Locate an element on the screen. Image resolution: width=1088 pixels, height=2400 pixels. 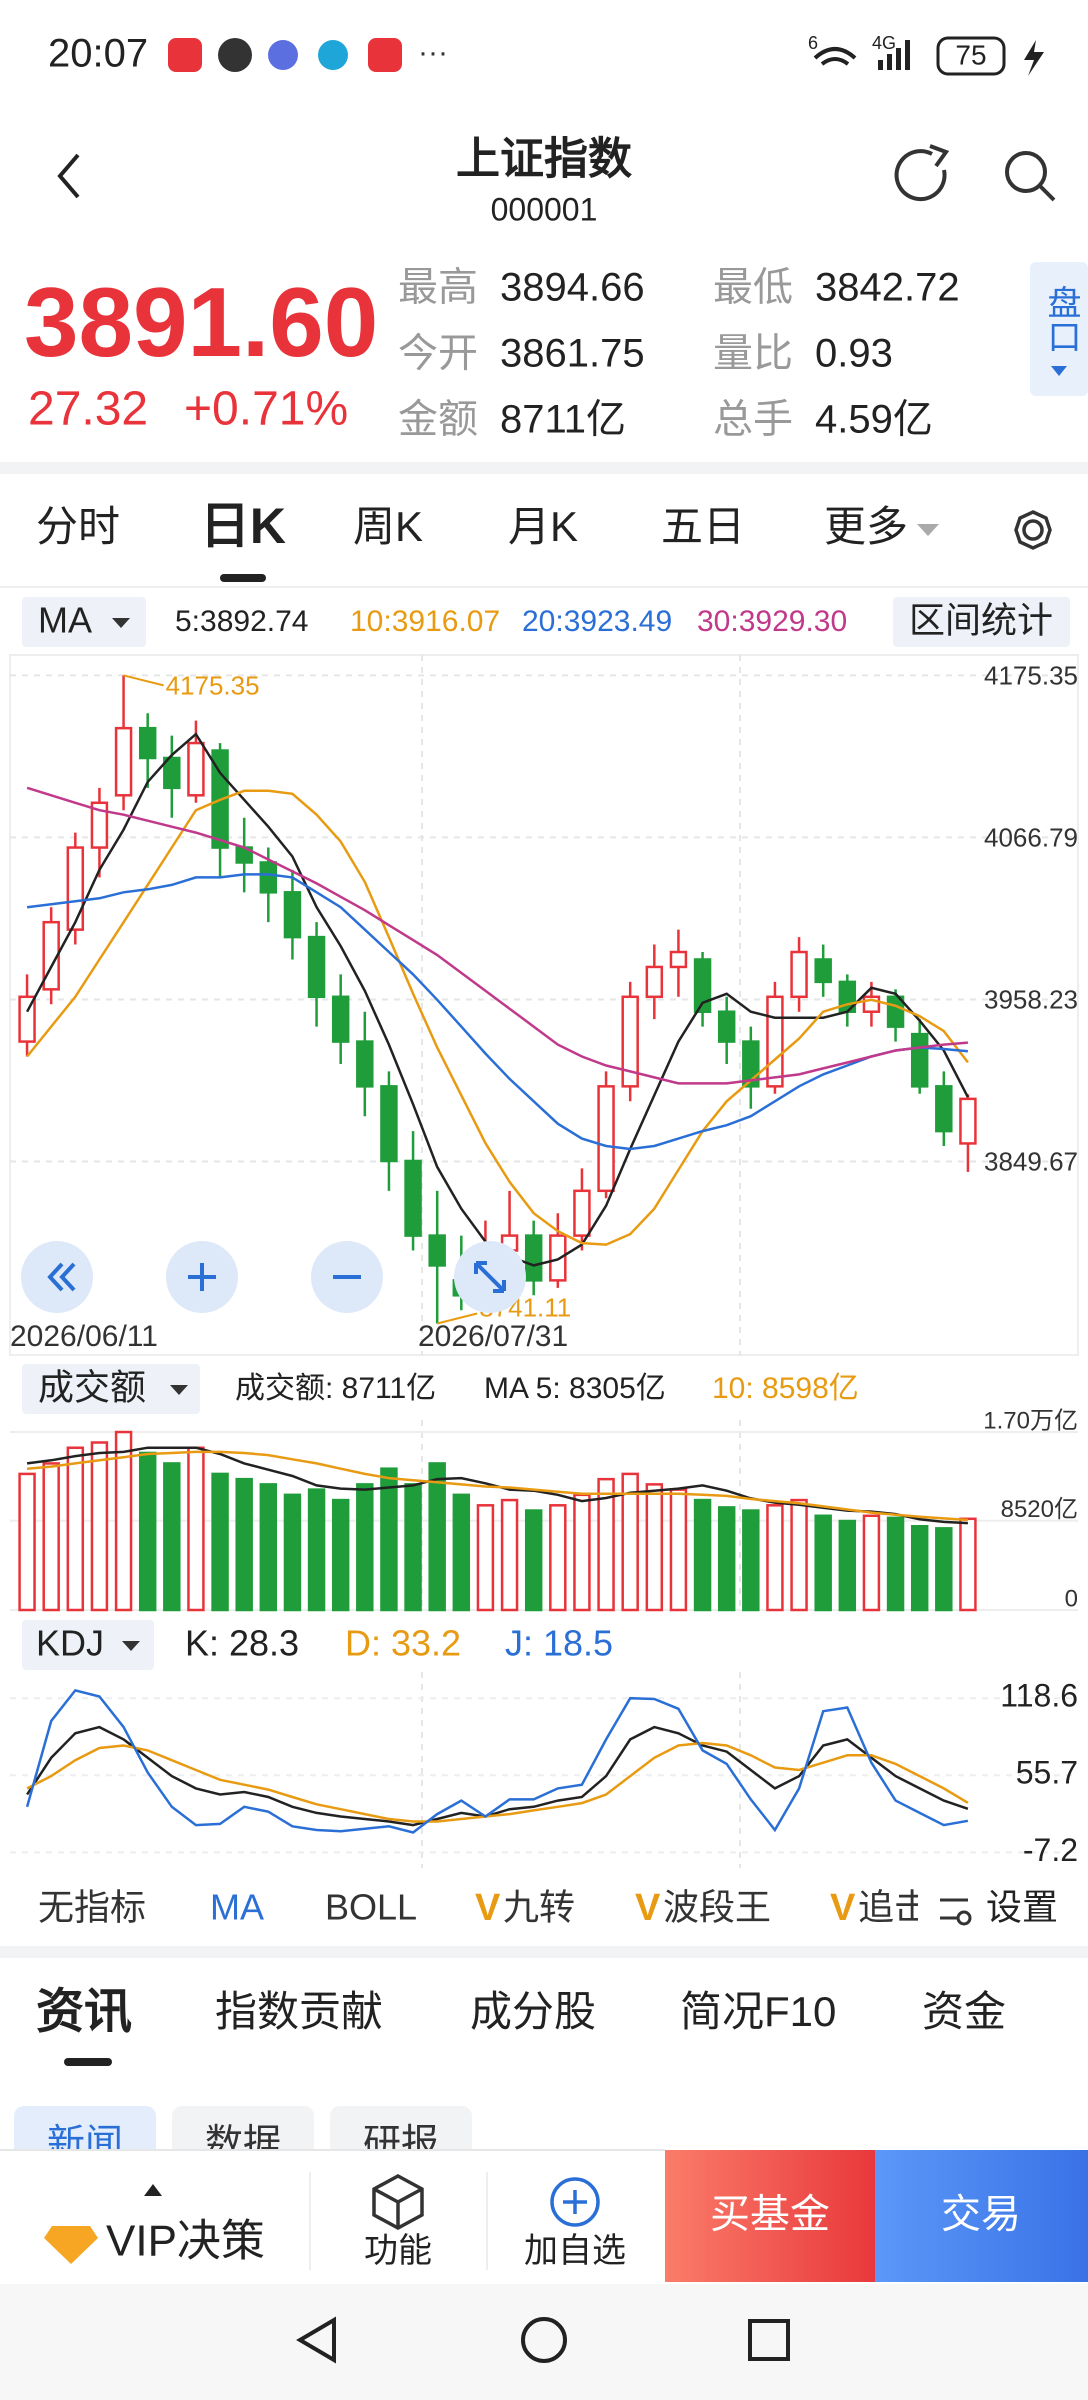
status-icons: ··· is located at coordinates (308, 54).